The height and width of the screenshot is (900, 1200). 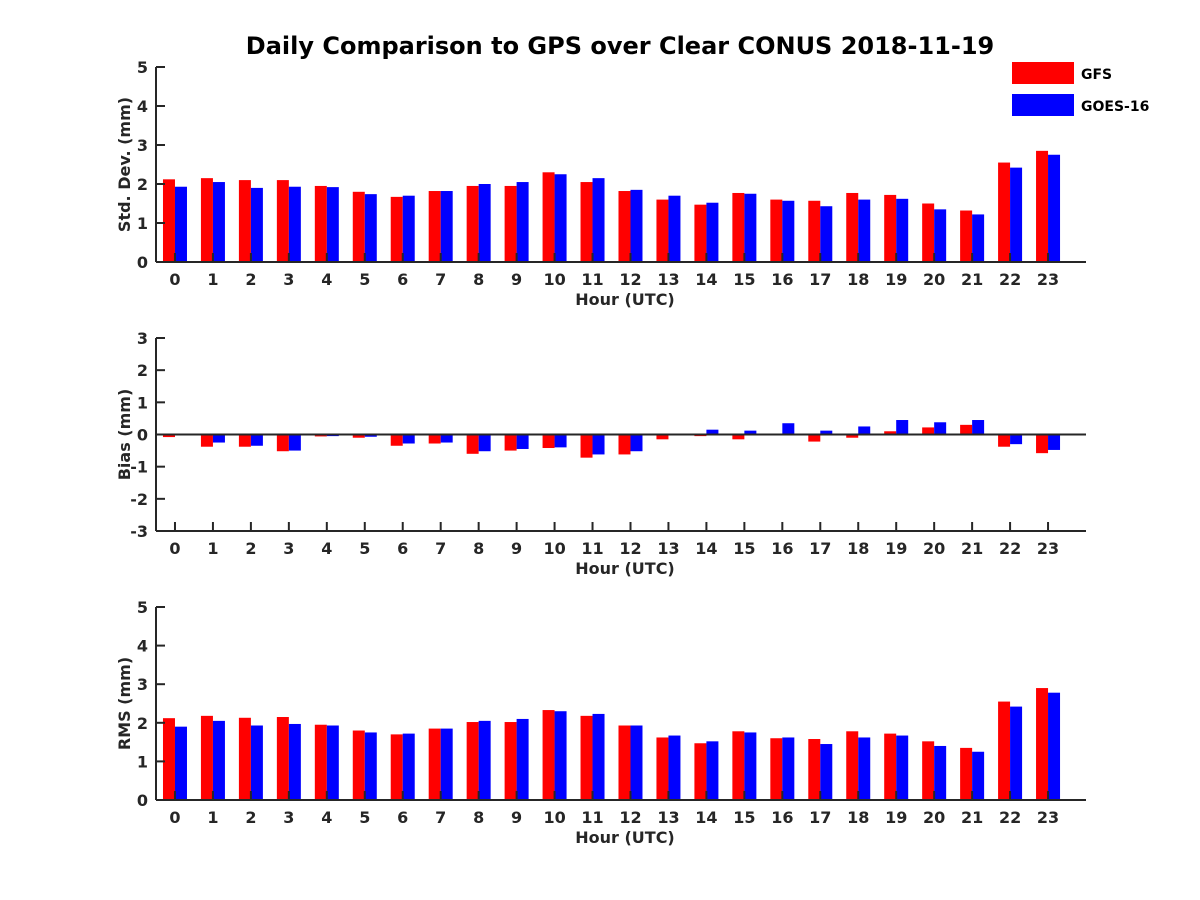 I want to click on x-tick-label: 10, so click(x=554, y=279).